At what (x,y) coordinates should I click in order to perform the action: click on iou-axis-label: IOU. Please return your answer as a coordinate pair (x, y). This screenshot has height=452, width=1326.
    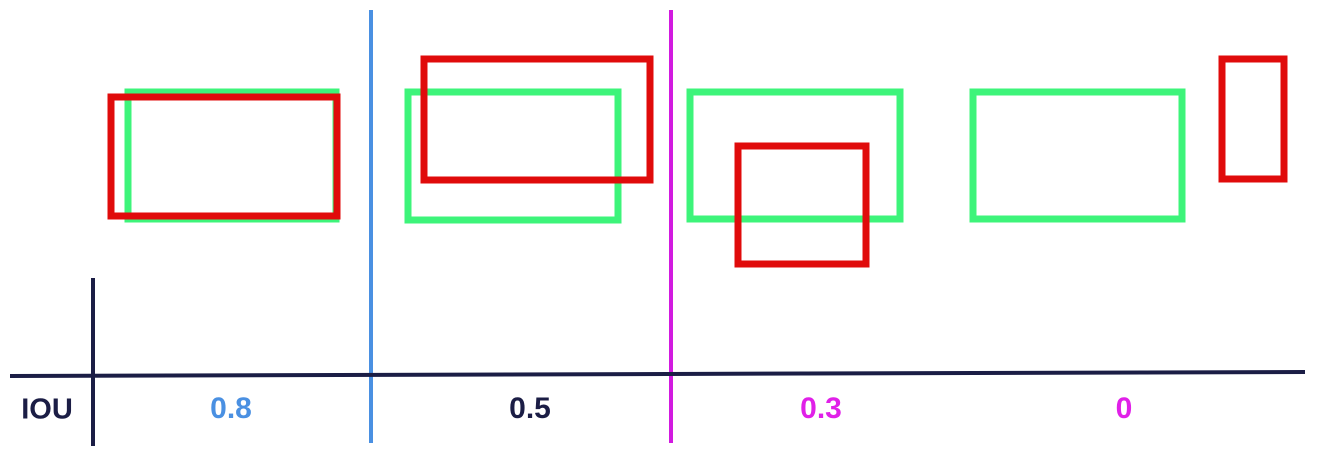
    Looking at the image, I should click on (47, 410).